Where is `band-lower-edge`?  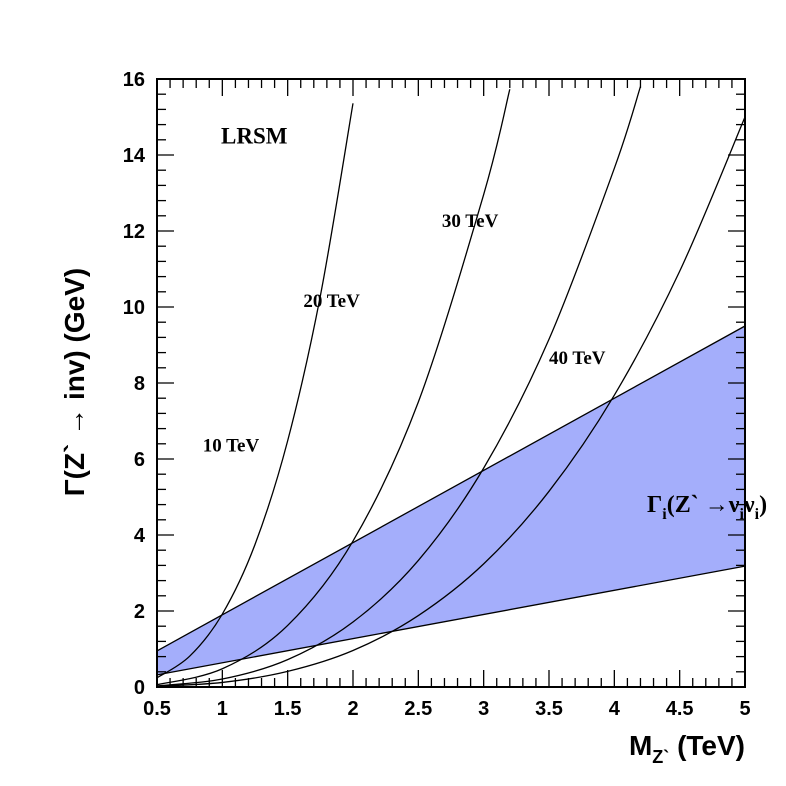
band-lower-edge is located at coordinates (451, 620).